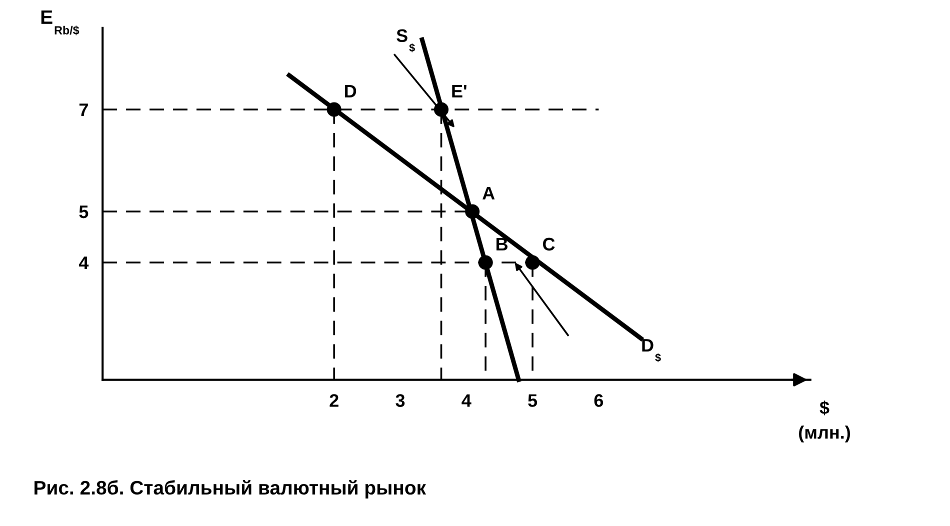 The image size is (950, 526). What do you see at coordinates (350, 91) in the screenshot?
I see `annotation: D` at bounding box center [350, 91].